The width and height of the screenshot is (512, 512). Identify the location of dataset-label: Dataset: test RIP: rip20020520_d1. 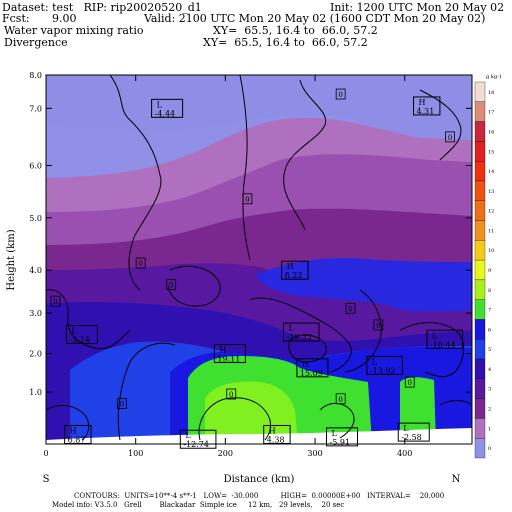
(102, 7).